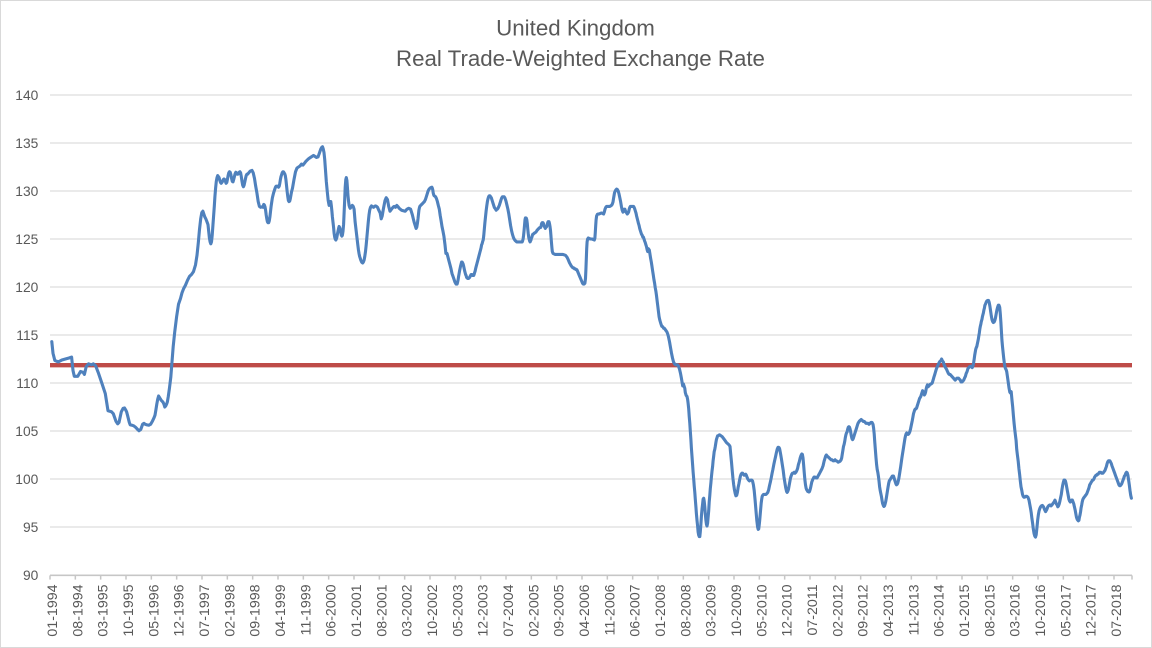 The width and height of the screenshot is (1152, 648). Describe the element at coordinates (1066, 610) in the screenshot. I see `svg-text: 05-2017` at that location.